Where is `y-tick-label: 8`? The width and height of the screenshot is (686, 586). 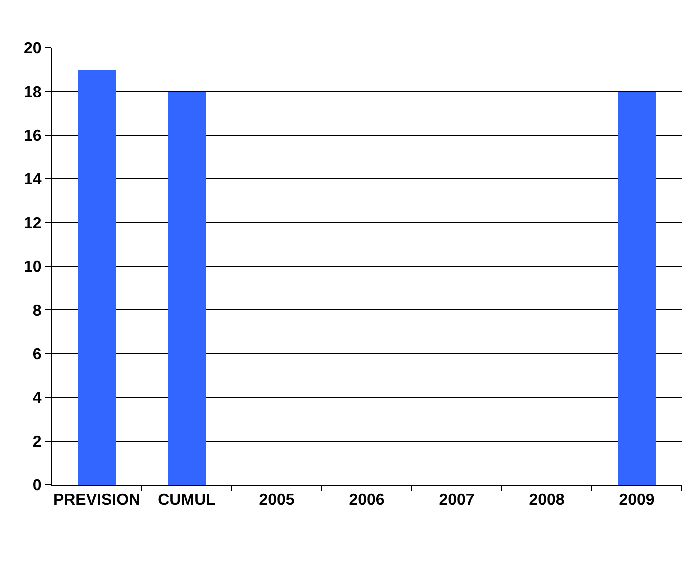 y-tick-label: 8 is located at coordinates (37, 311).